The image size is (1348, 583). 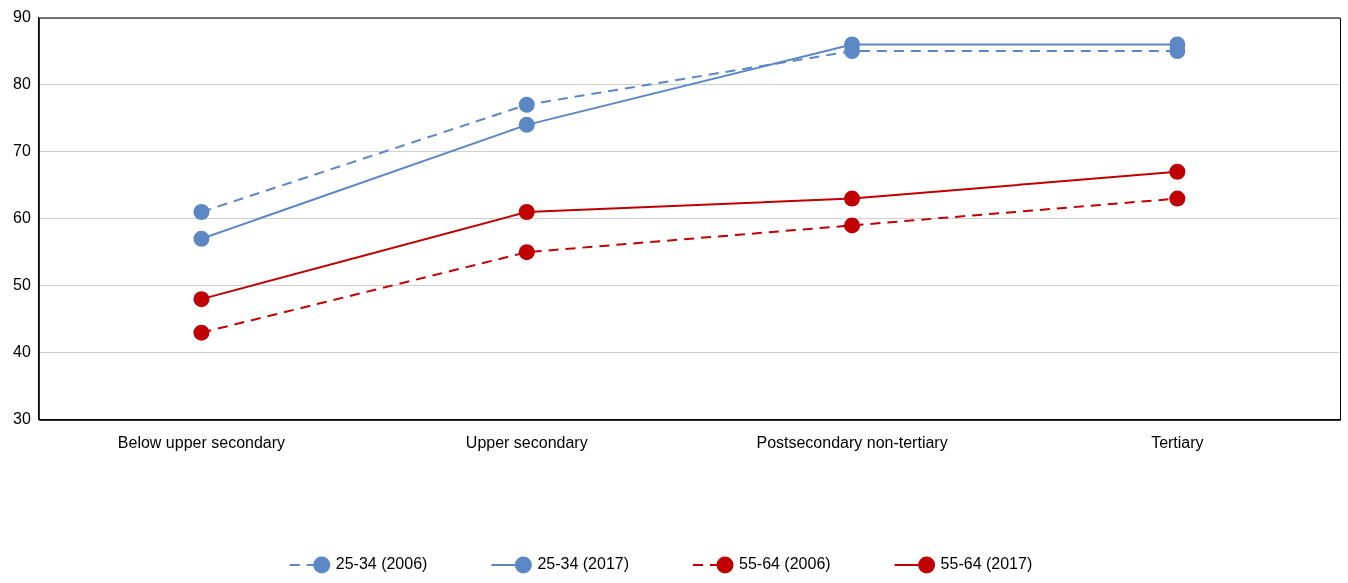 I want to click on legend-label: 55-64 (2017), so click(x=986, y=564).